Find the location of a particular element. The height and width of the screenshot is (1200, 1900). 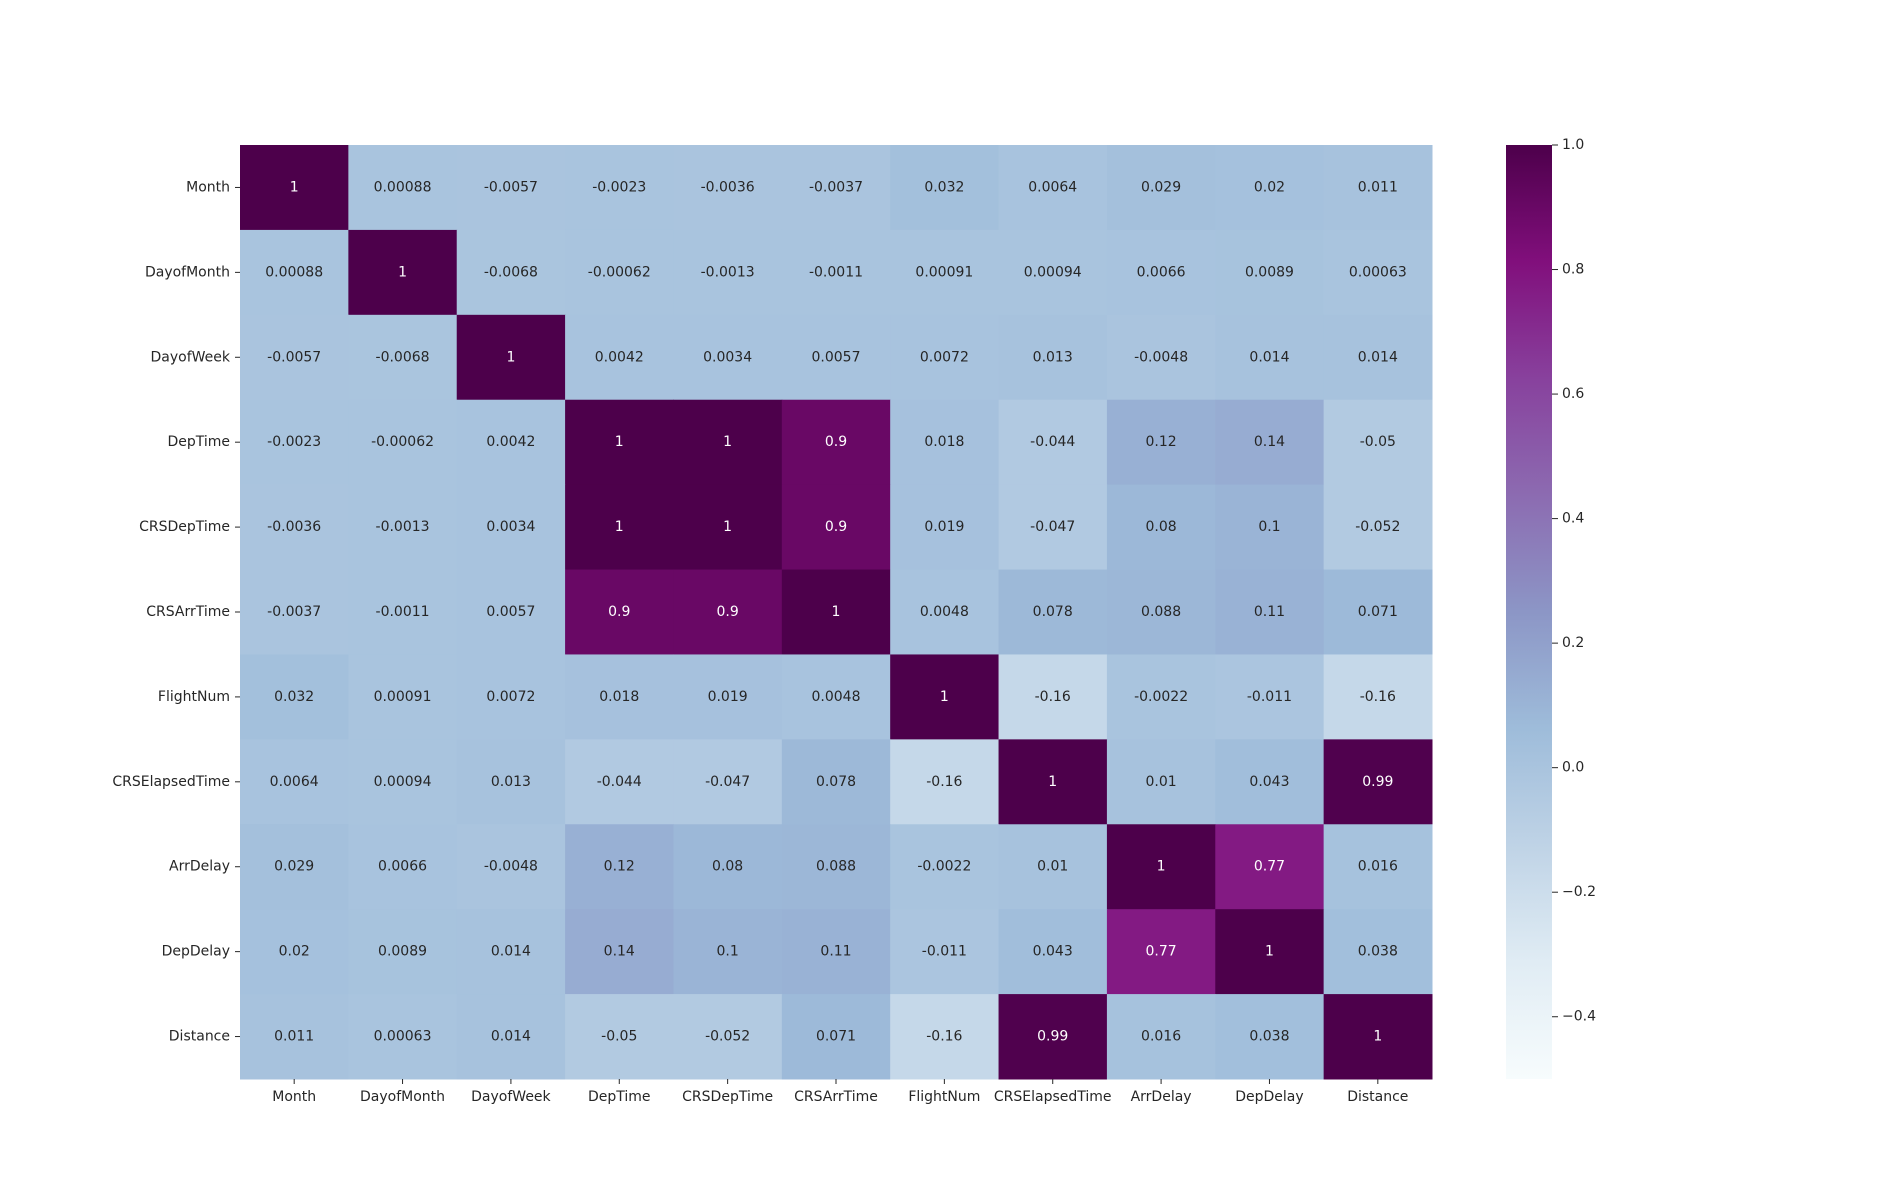

colorbar-tick-label: 0.2 is located at coordinates (1573, 643).